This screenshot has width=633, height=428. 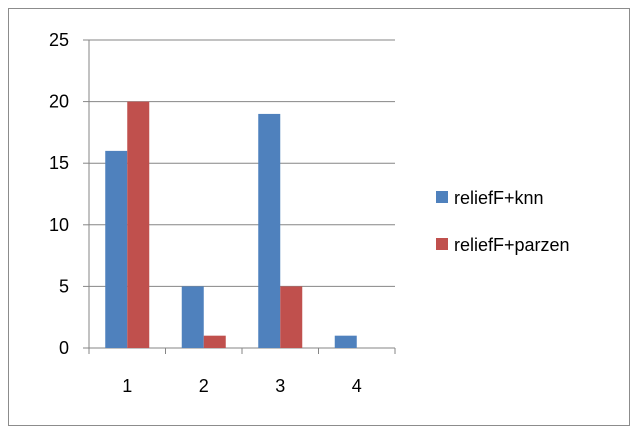 What do you see at coordinates (442, 197) in the screenshot?
I see `legend-swatch-reliefF-knn` at bounding box center [442, 197].